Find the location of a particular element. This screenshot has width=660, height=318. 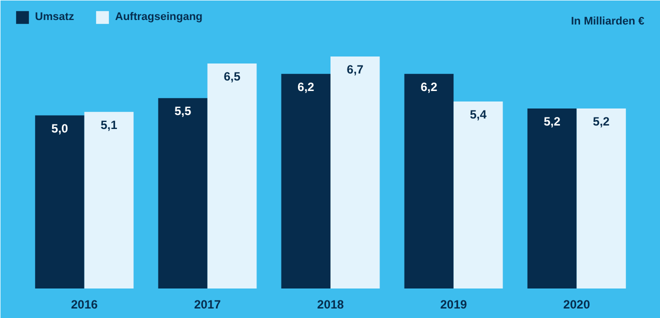

data-label: 6,7 is located at coordinates (355, 69).